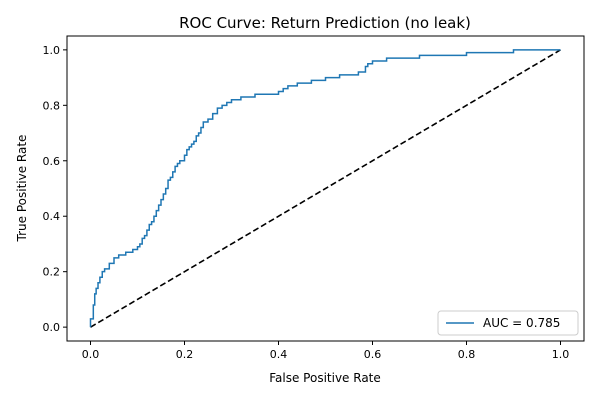  What do you see at coordinates (52, 216) in the screenshot?
I see `y-tick-label: 0.4` at bounding box center [52, 216].